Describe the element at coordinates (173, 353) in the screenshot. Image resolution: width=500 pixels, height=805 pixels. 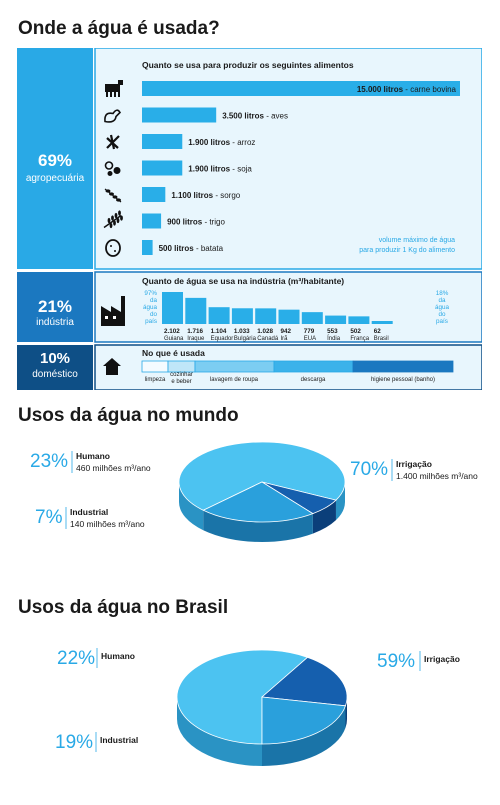
I see `dom-heading: No que é usada` at that location.